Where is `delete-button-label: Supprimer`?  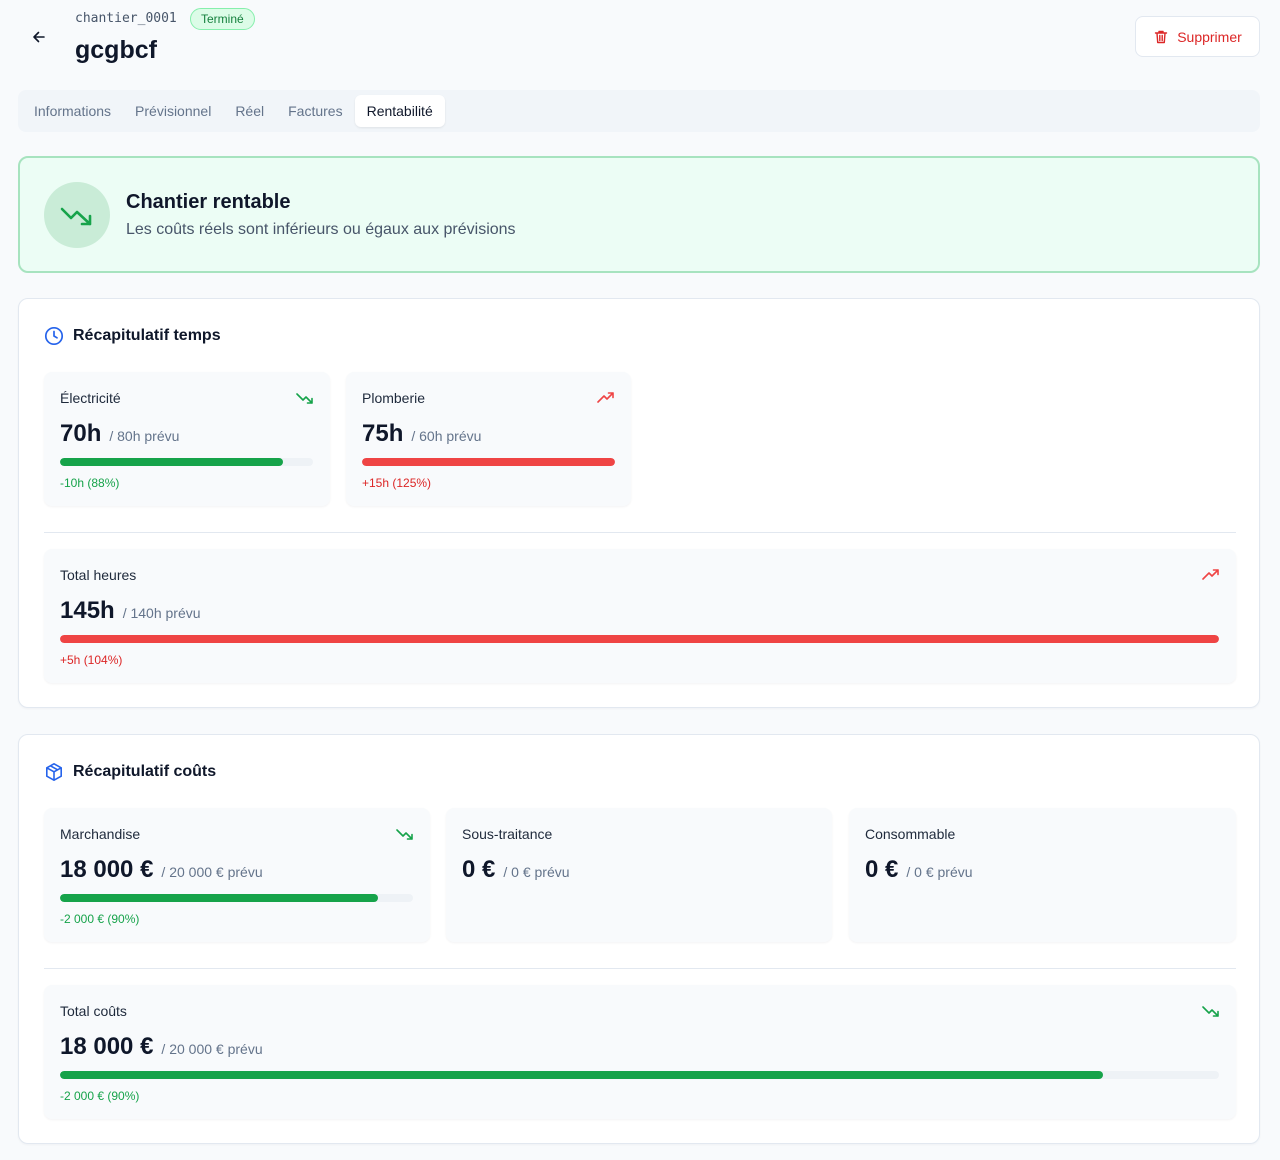 delete-button-label: Supprimer is located at coordinates (1209, 36).